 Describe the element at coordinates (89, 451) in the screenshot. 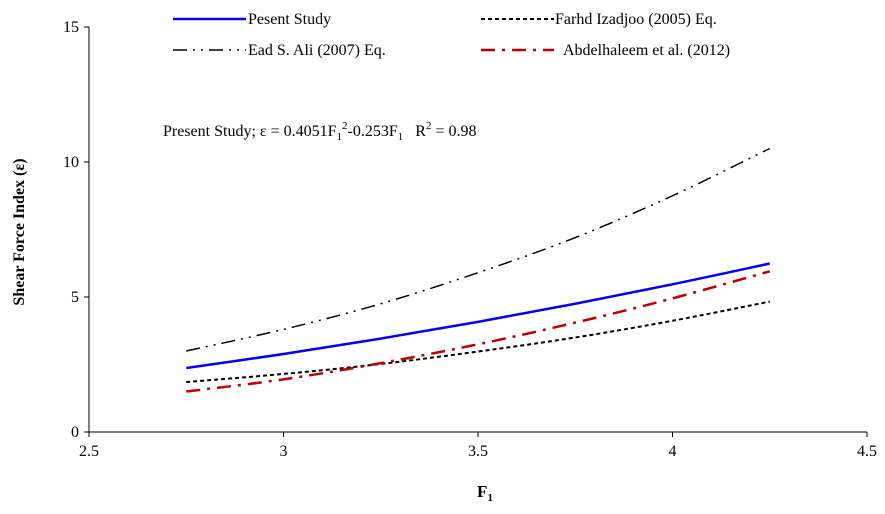

I see `x-tick-label: 2.5` at that location.